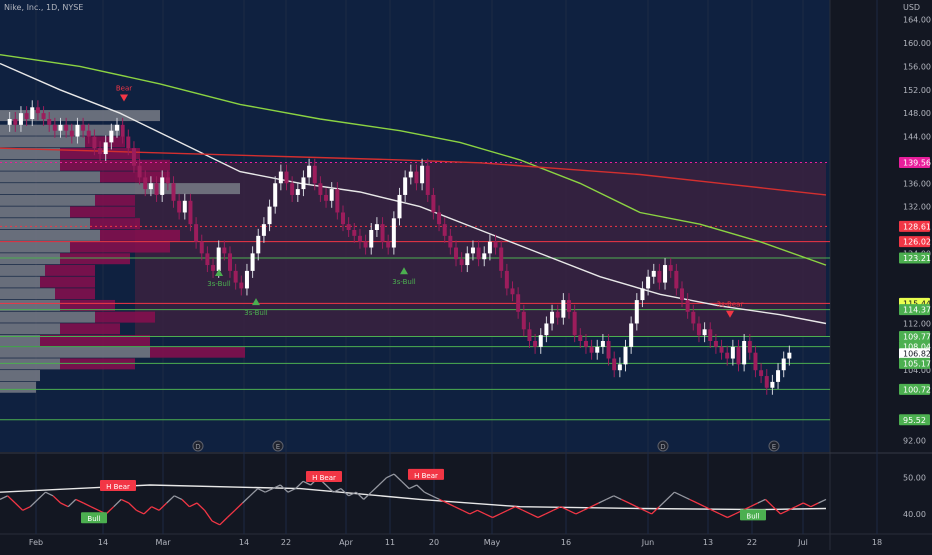  I want to click on price-tag-label: 100.72, so click(917, 389).